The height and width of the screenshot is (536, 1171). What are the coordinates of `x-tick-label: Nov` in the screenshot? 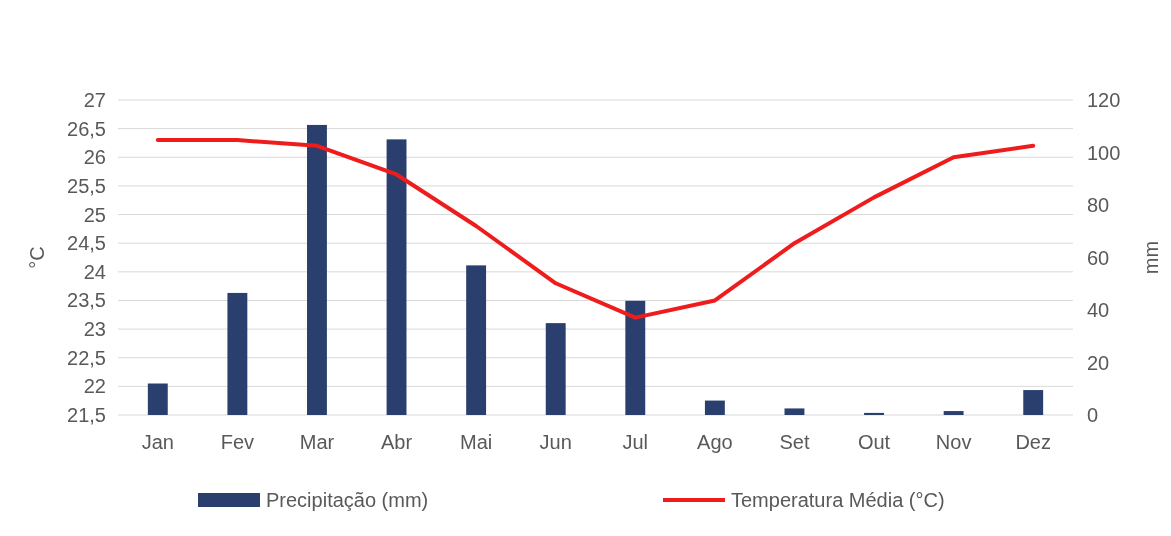 It's located at (953, 442).